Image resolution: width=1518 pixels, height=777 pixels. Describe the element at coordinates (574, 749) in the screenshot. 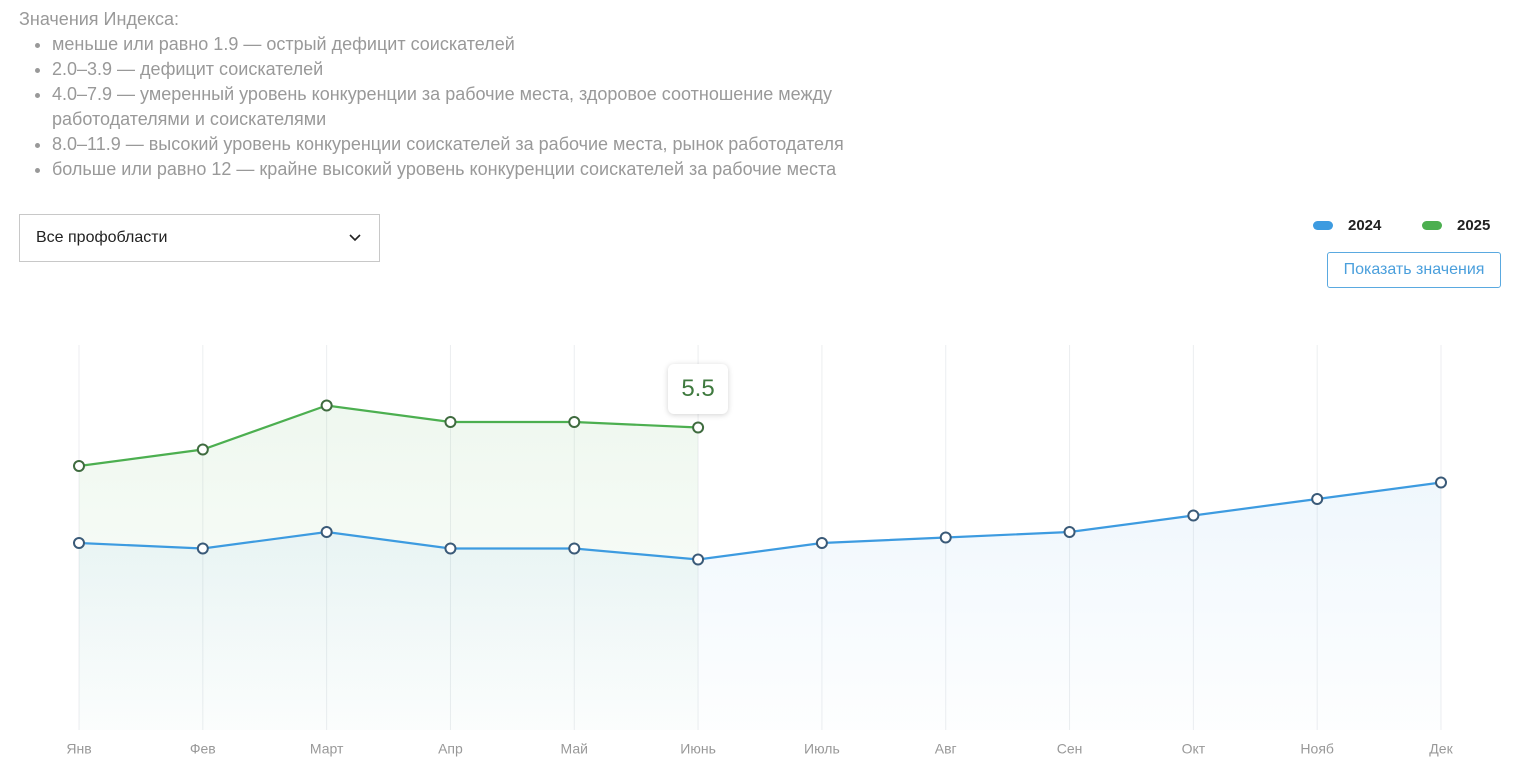

I see `x-tick-label: Май` at that location.